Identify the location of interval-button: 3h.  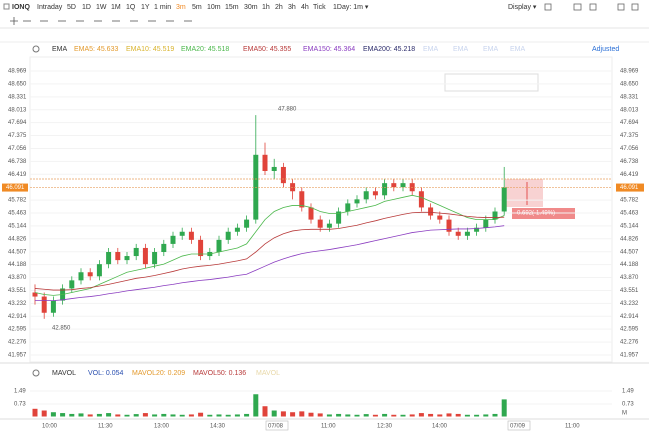
(292, 7).